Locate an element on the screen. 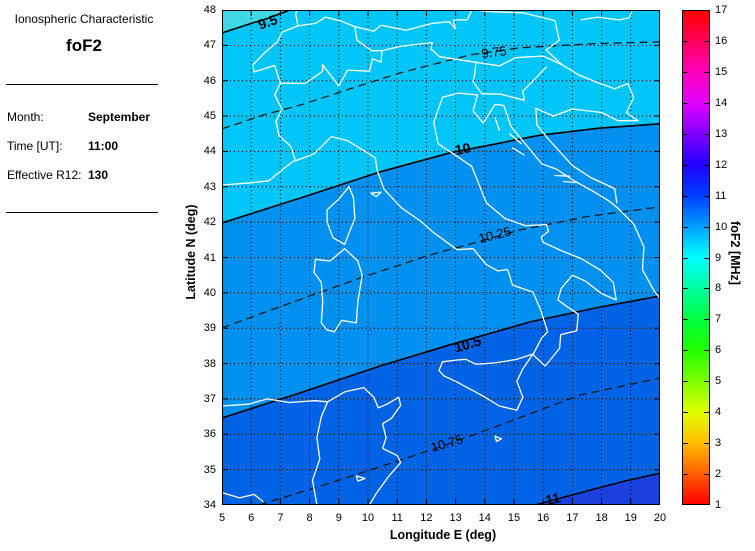  outline-austria-north-border is located at coordinates (413, 21).